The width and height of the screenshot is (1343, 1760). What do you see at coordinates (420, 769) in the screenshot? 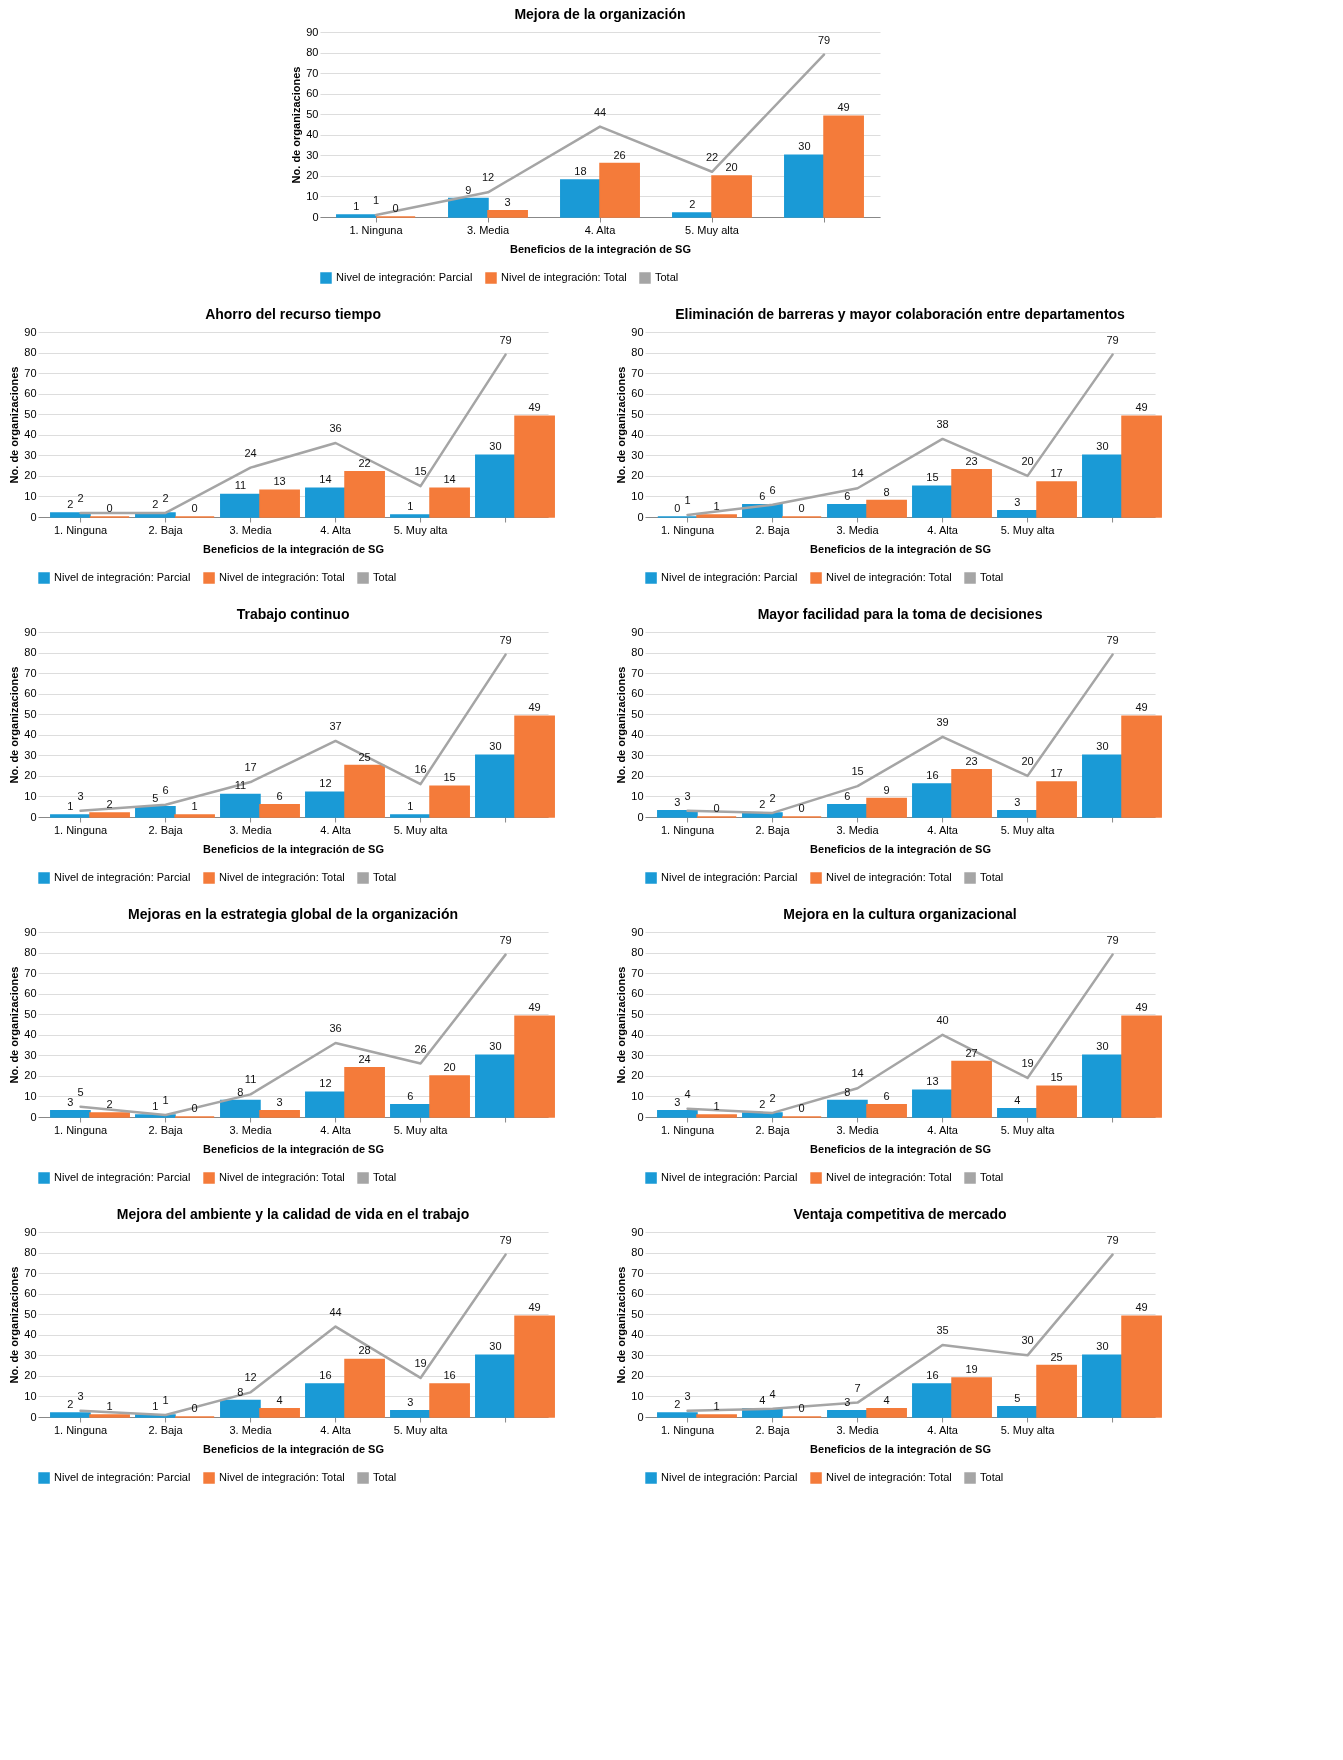
I see `data-label: 16` at bounding box center [420, 769].